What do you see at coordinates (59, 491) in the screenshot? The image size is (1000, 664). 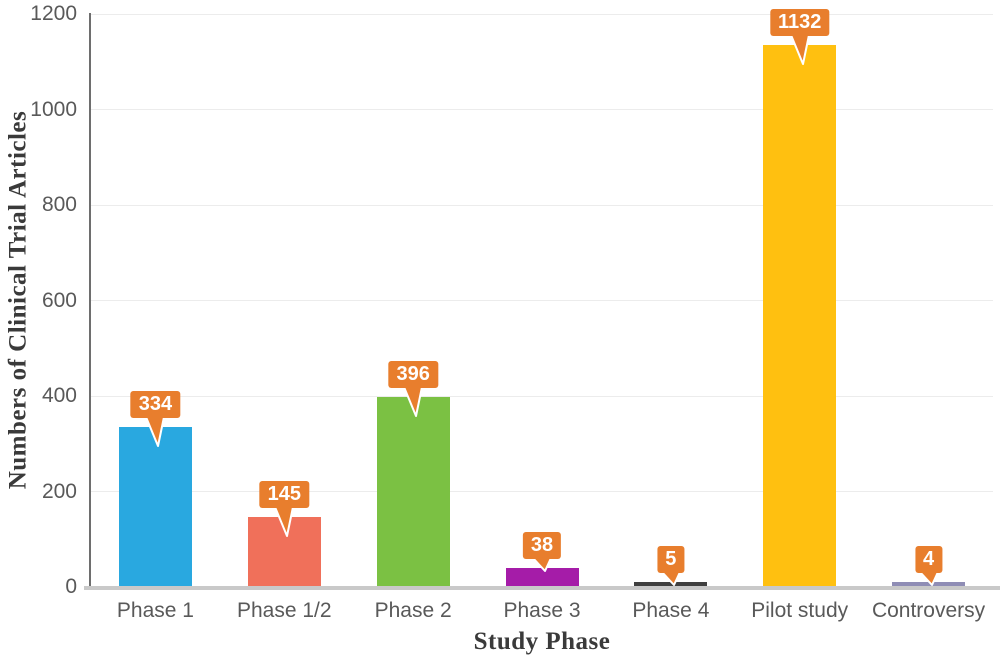 I see `y-tick-label-200: 200` at bounding box center [59, 491].